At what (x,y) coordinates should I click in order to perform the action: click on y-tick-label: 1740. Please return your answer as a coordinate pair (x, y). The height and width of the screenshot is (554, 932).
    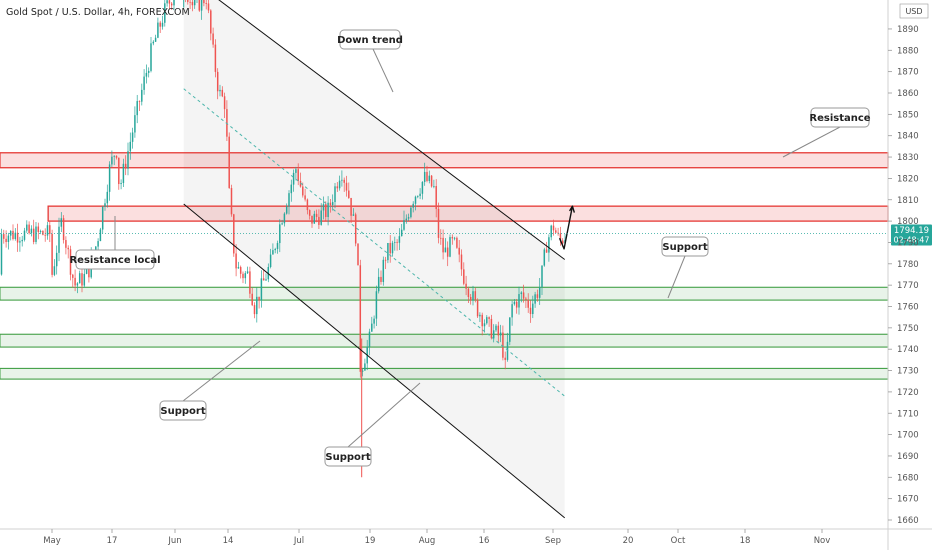
    Looking at the image, I should click on (908, 350).